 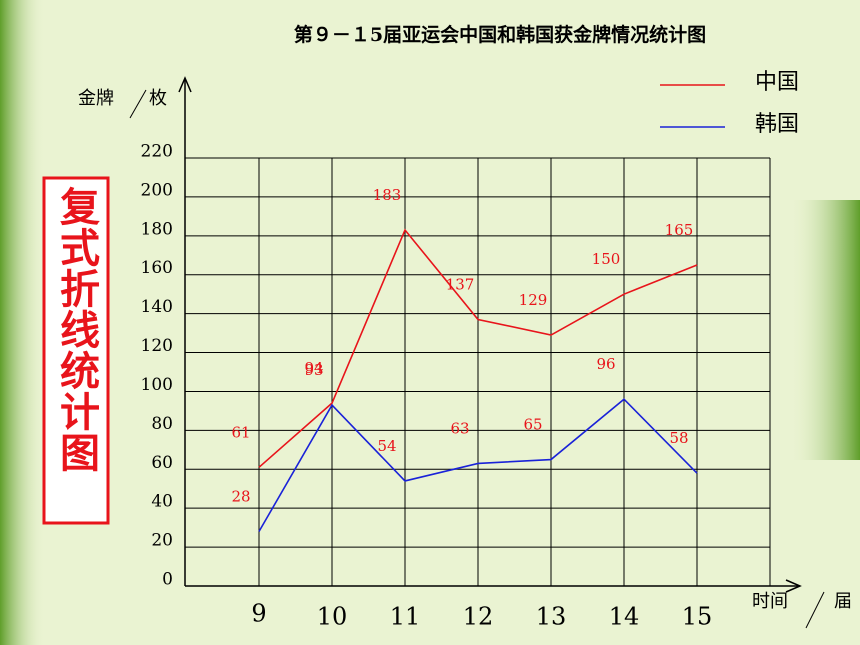 What do you see at coordinates (157, 152) in the screenshot?
I see `y-tick-label: 220` at bounding box center [157, 152].